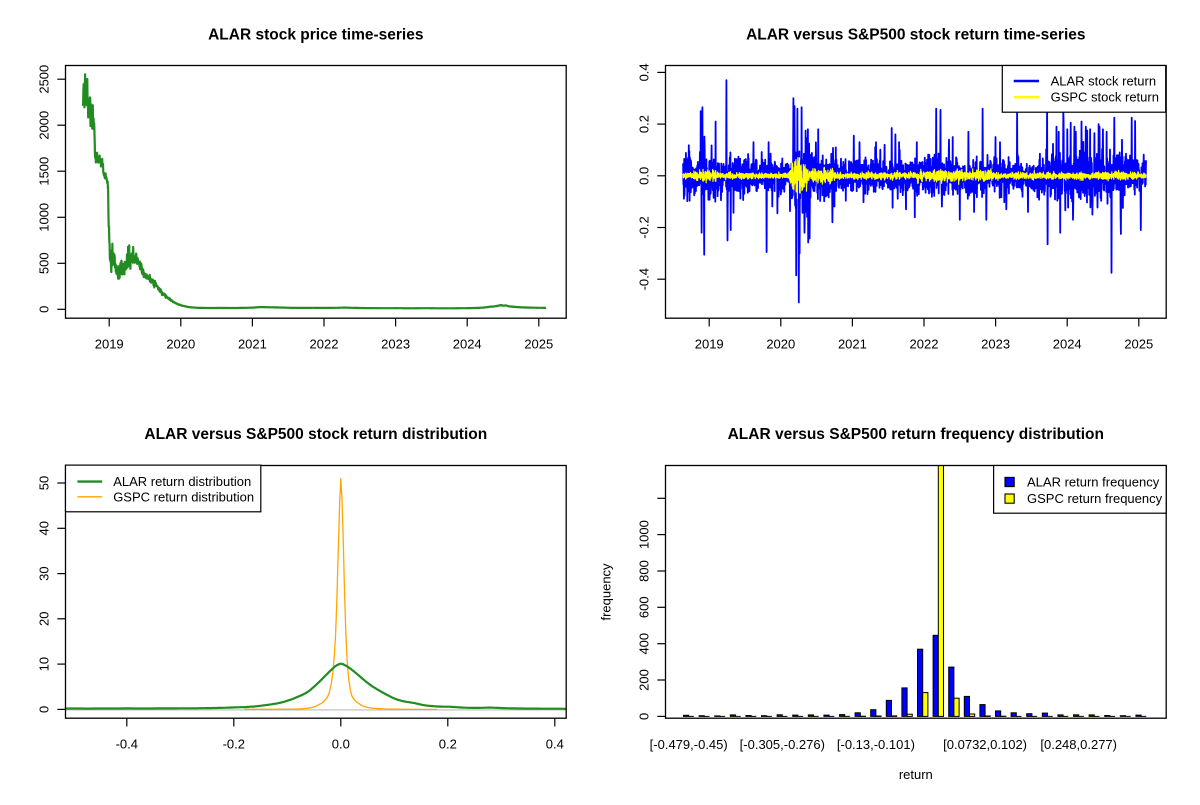 The image size is (1200, 805). I want to click on svg-text: ALAR stock return, so click(1104, 81).